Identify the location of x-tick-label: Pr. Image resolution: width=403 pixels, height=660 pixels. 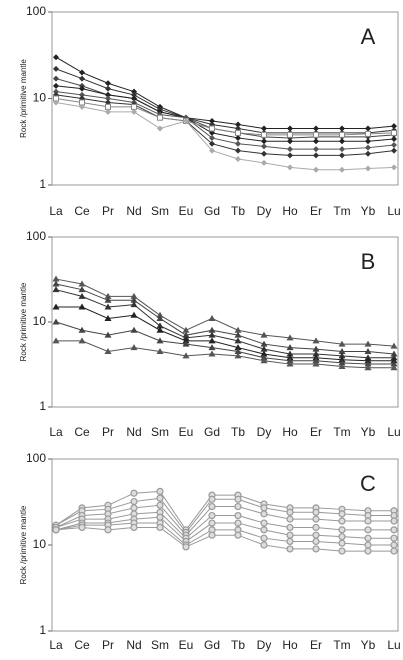
(108, 211).